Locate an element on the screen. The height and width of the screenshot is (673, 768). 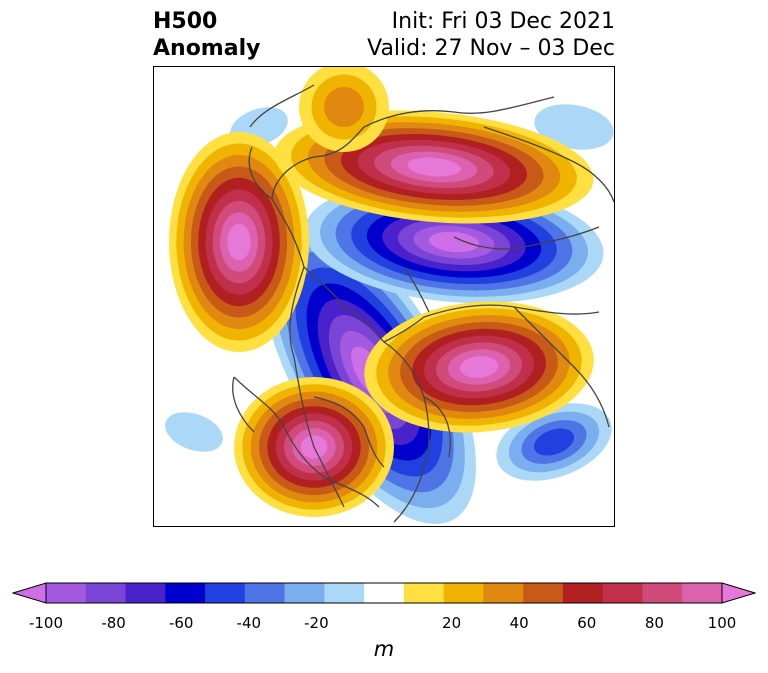
colorbar-tick-label: 20 is located at coordinates (452, 623).